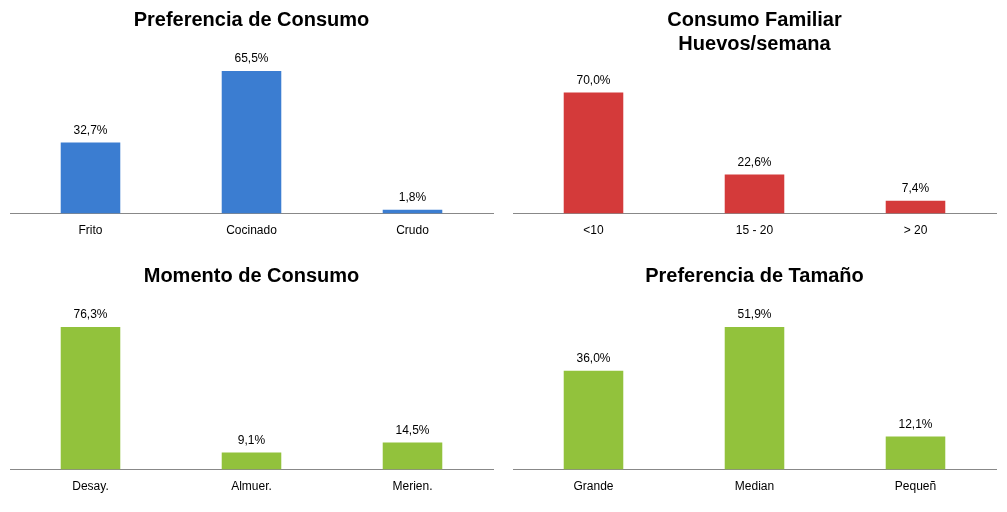 The height and width of the screenshot is (512, 1007). What do you see at coordinates (593, 79) in the screenshot?
I see `data-label: 70,0%` at bounding box center [593, 79].